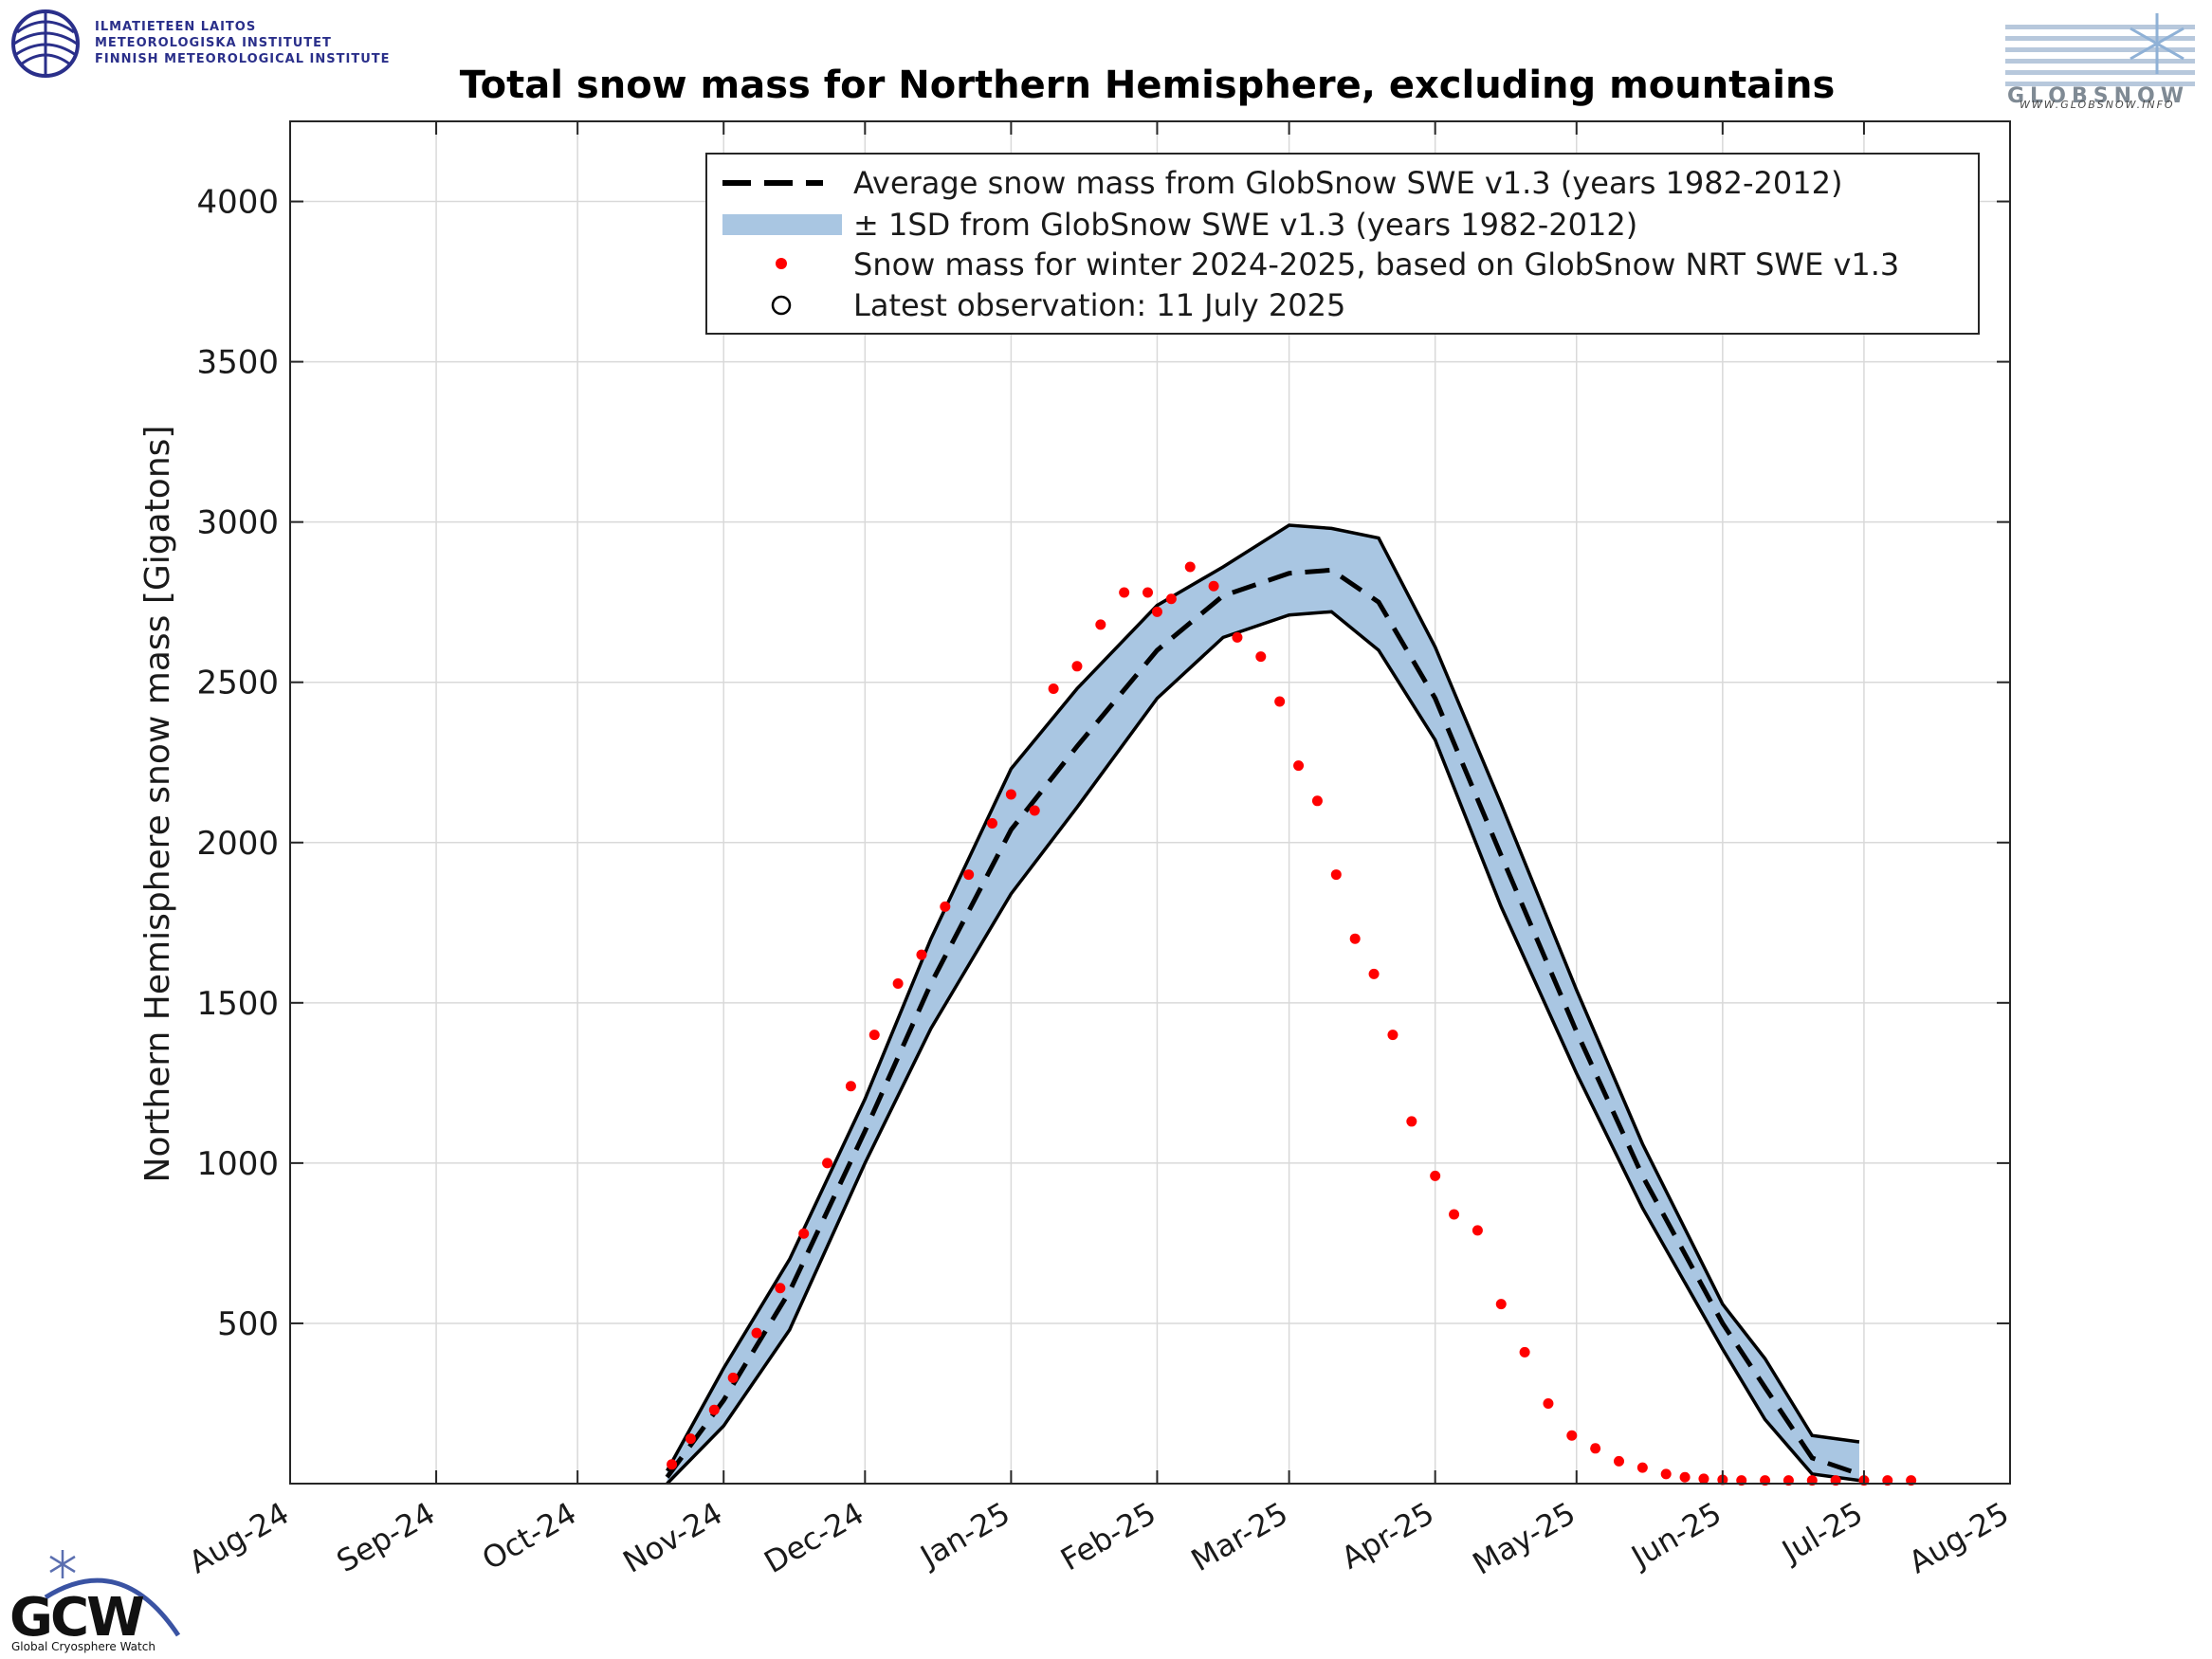 Image resolution: width=2212 pixels, height=1659 pixels. Describe the element at coordinates (386, 1537) in the screenshot. I see `x-tick-label: Sep-24` at that location.